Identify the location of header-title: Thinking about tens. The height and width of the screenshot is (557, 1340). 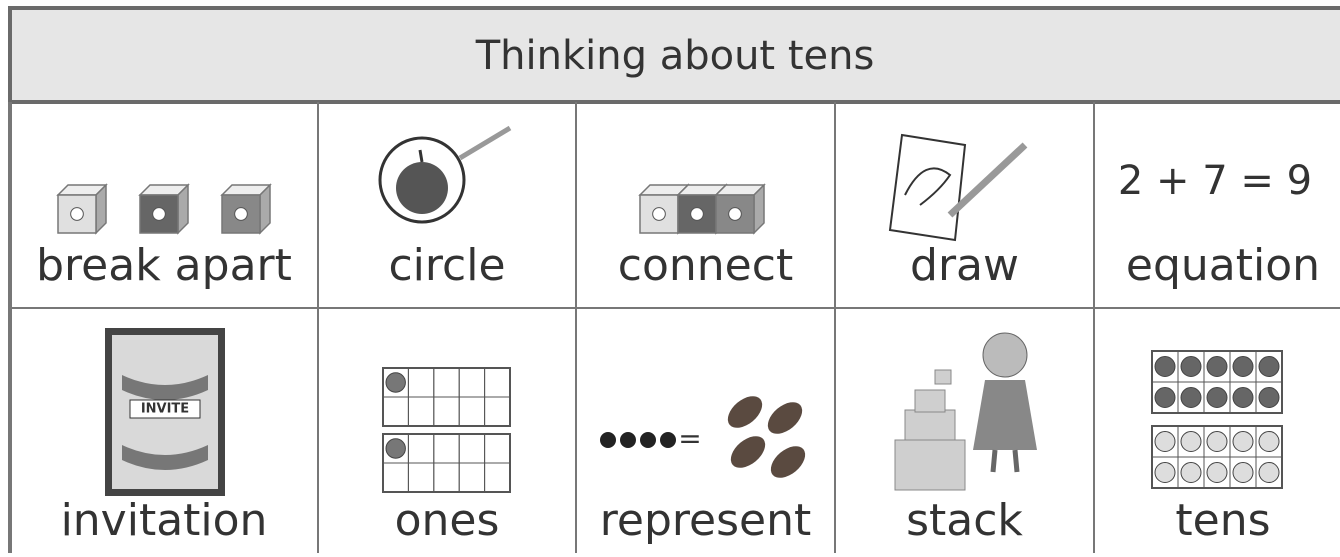
(675, 56).